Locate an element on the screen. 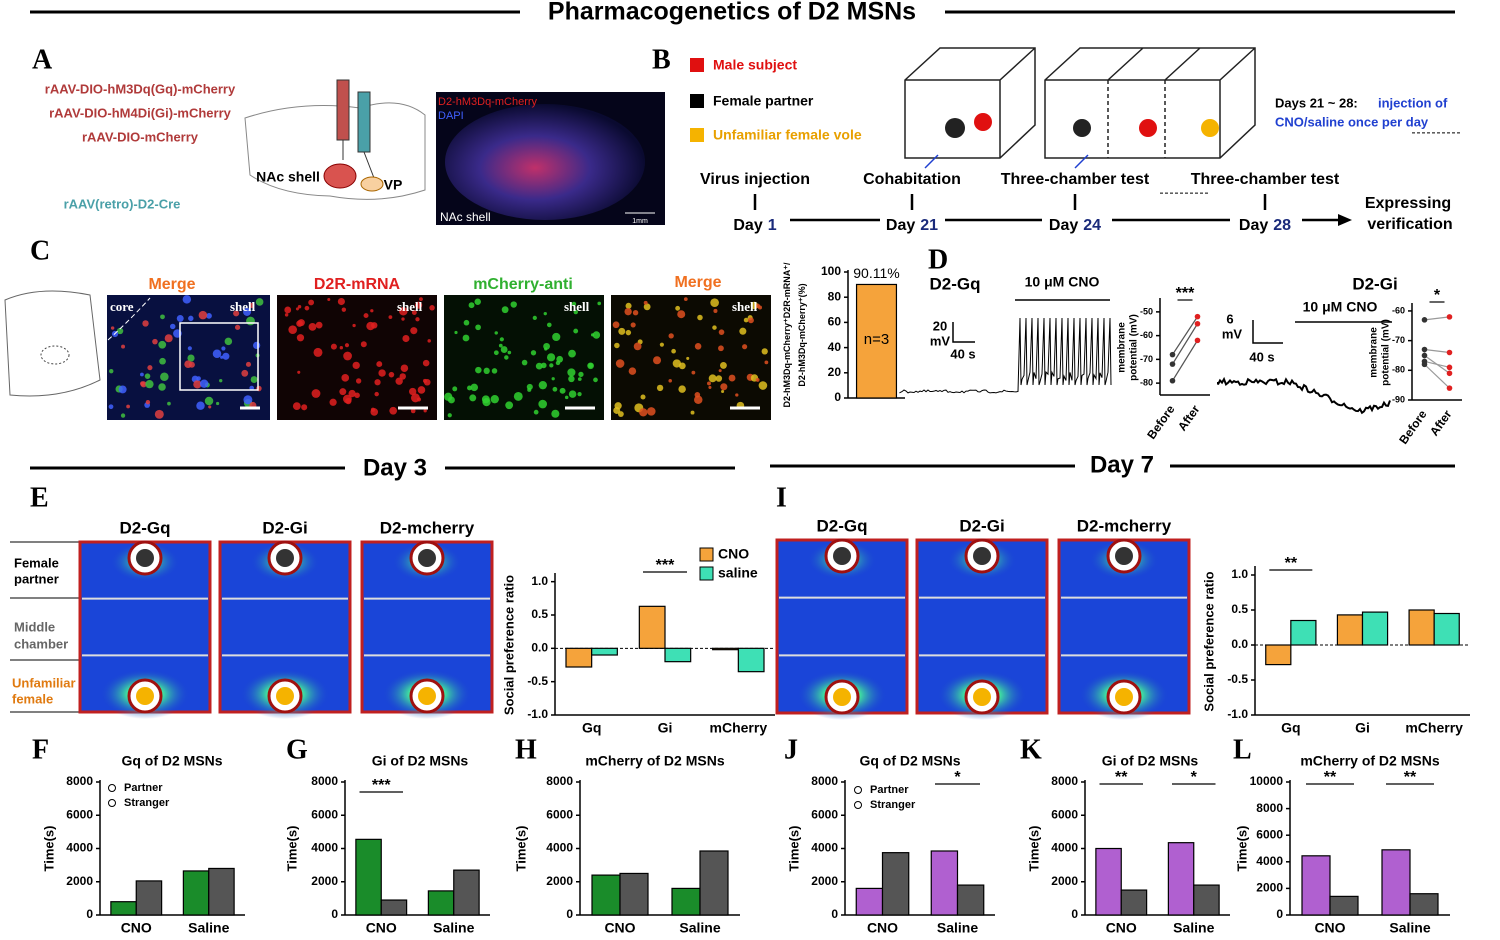 This screenshot has width=1500, height=940. voltage-trace is located at coordinates (1304, 395).